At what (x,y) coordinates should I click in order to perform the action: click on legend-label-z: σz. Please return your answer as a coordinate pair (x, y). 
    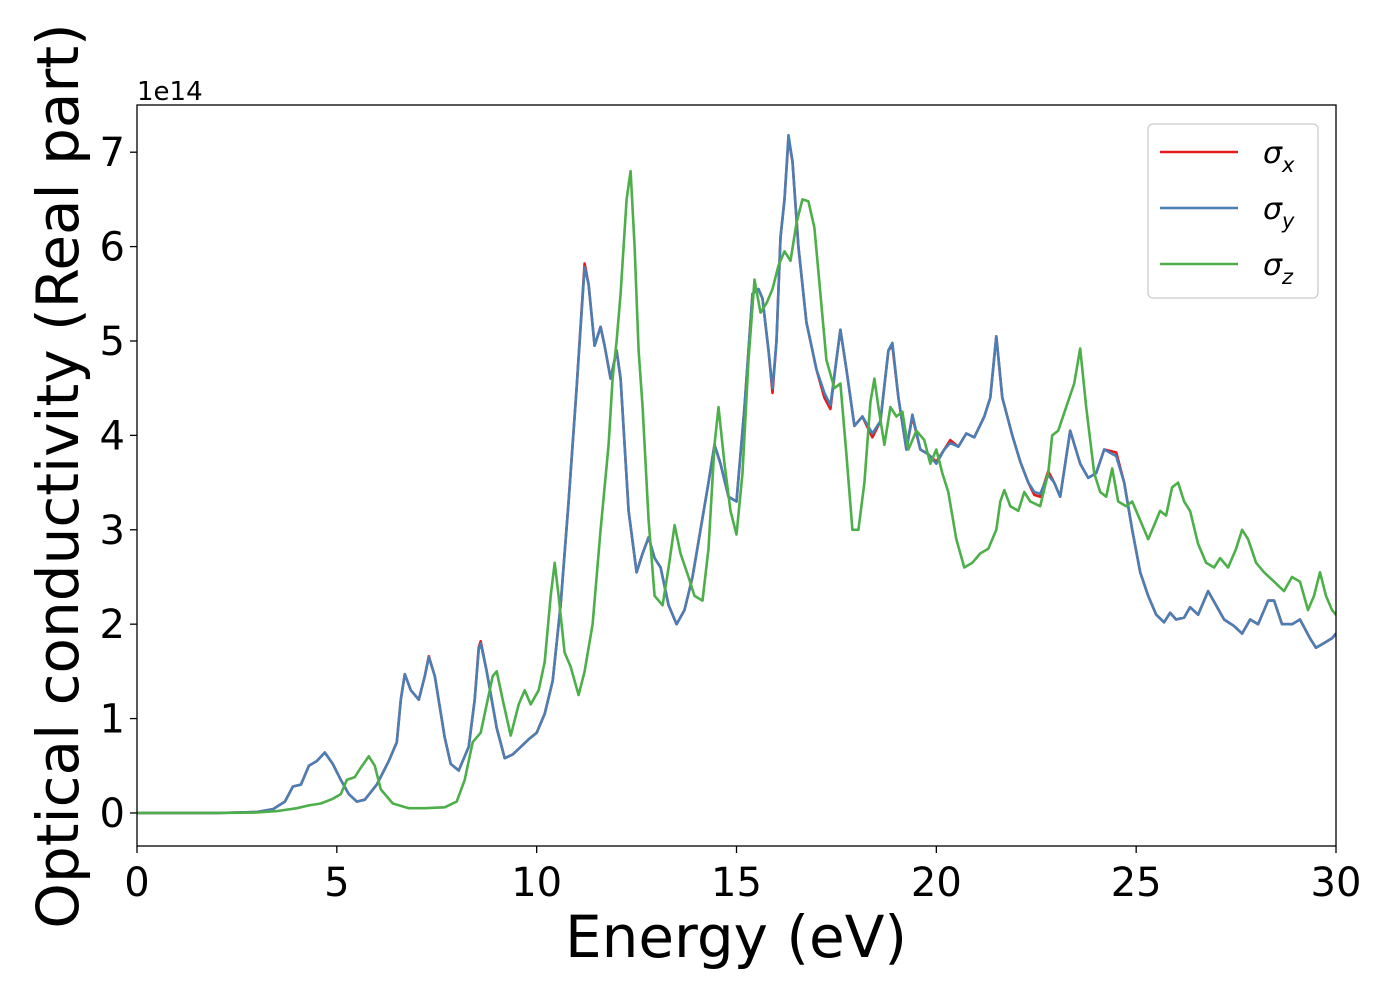
    Looking at the image, I should click on (1278, 268).